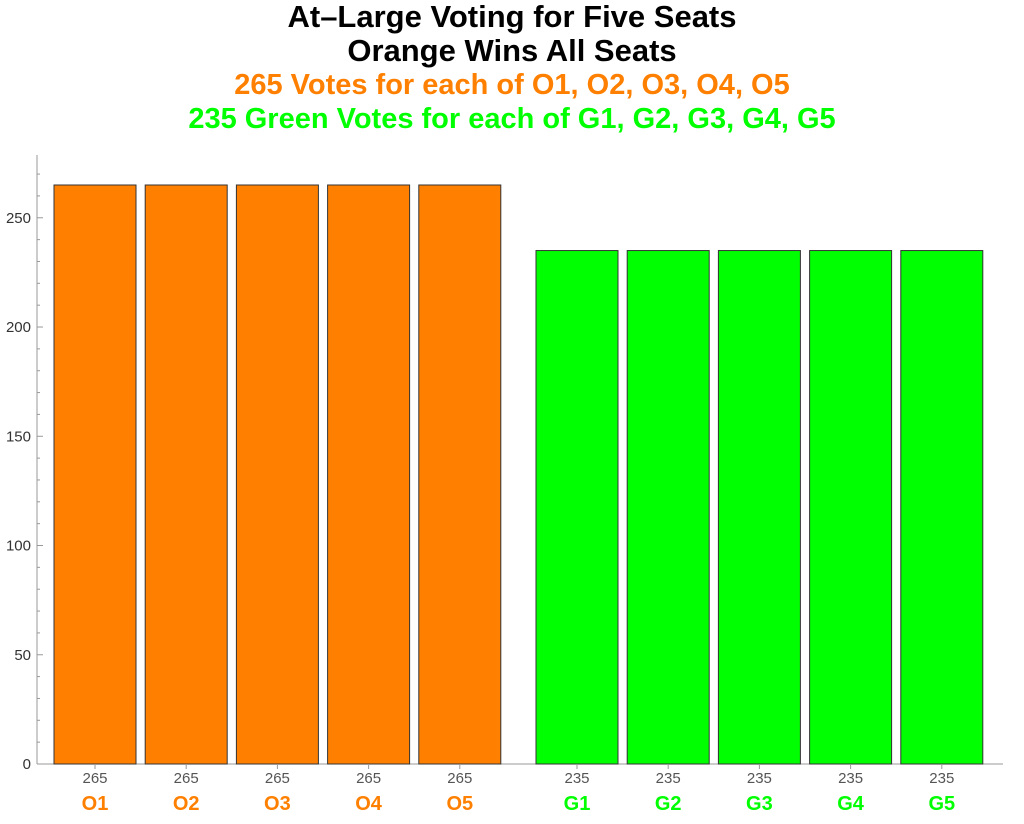 The image size is (1024, 824). I want to click on y-tick-label: 200, so click(18, 327).